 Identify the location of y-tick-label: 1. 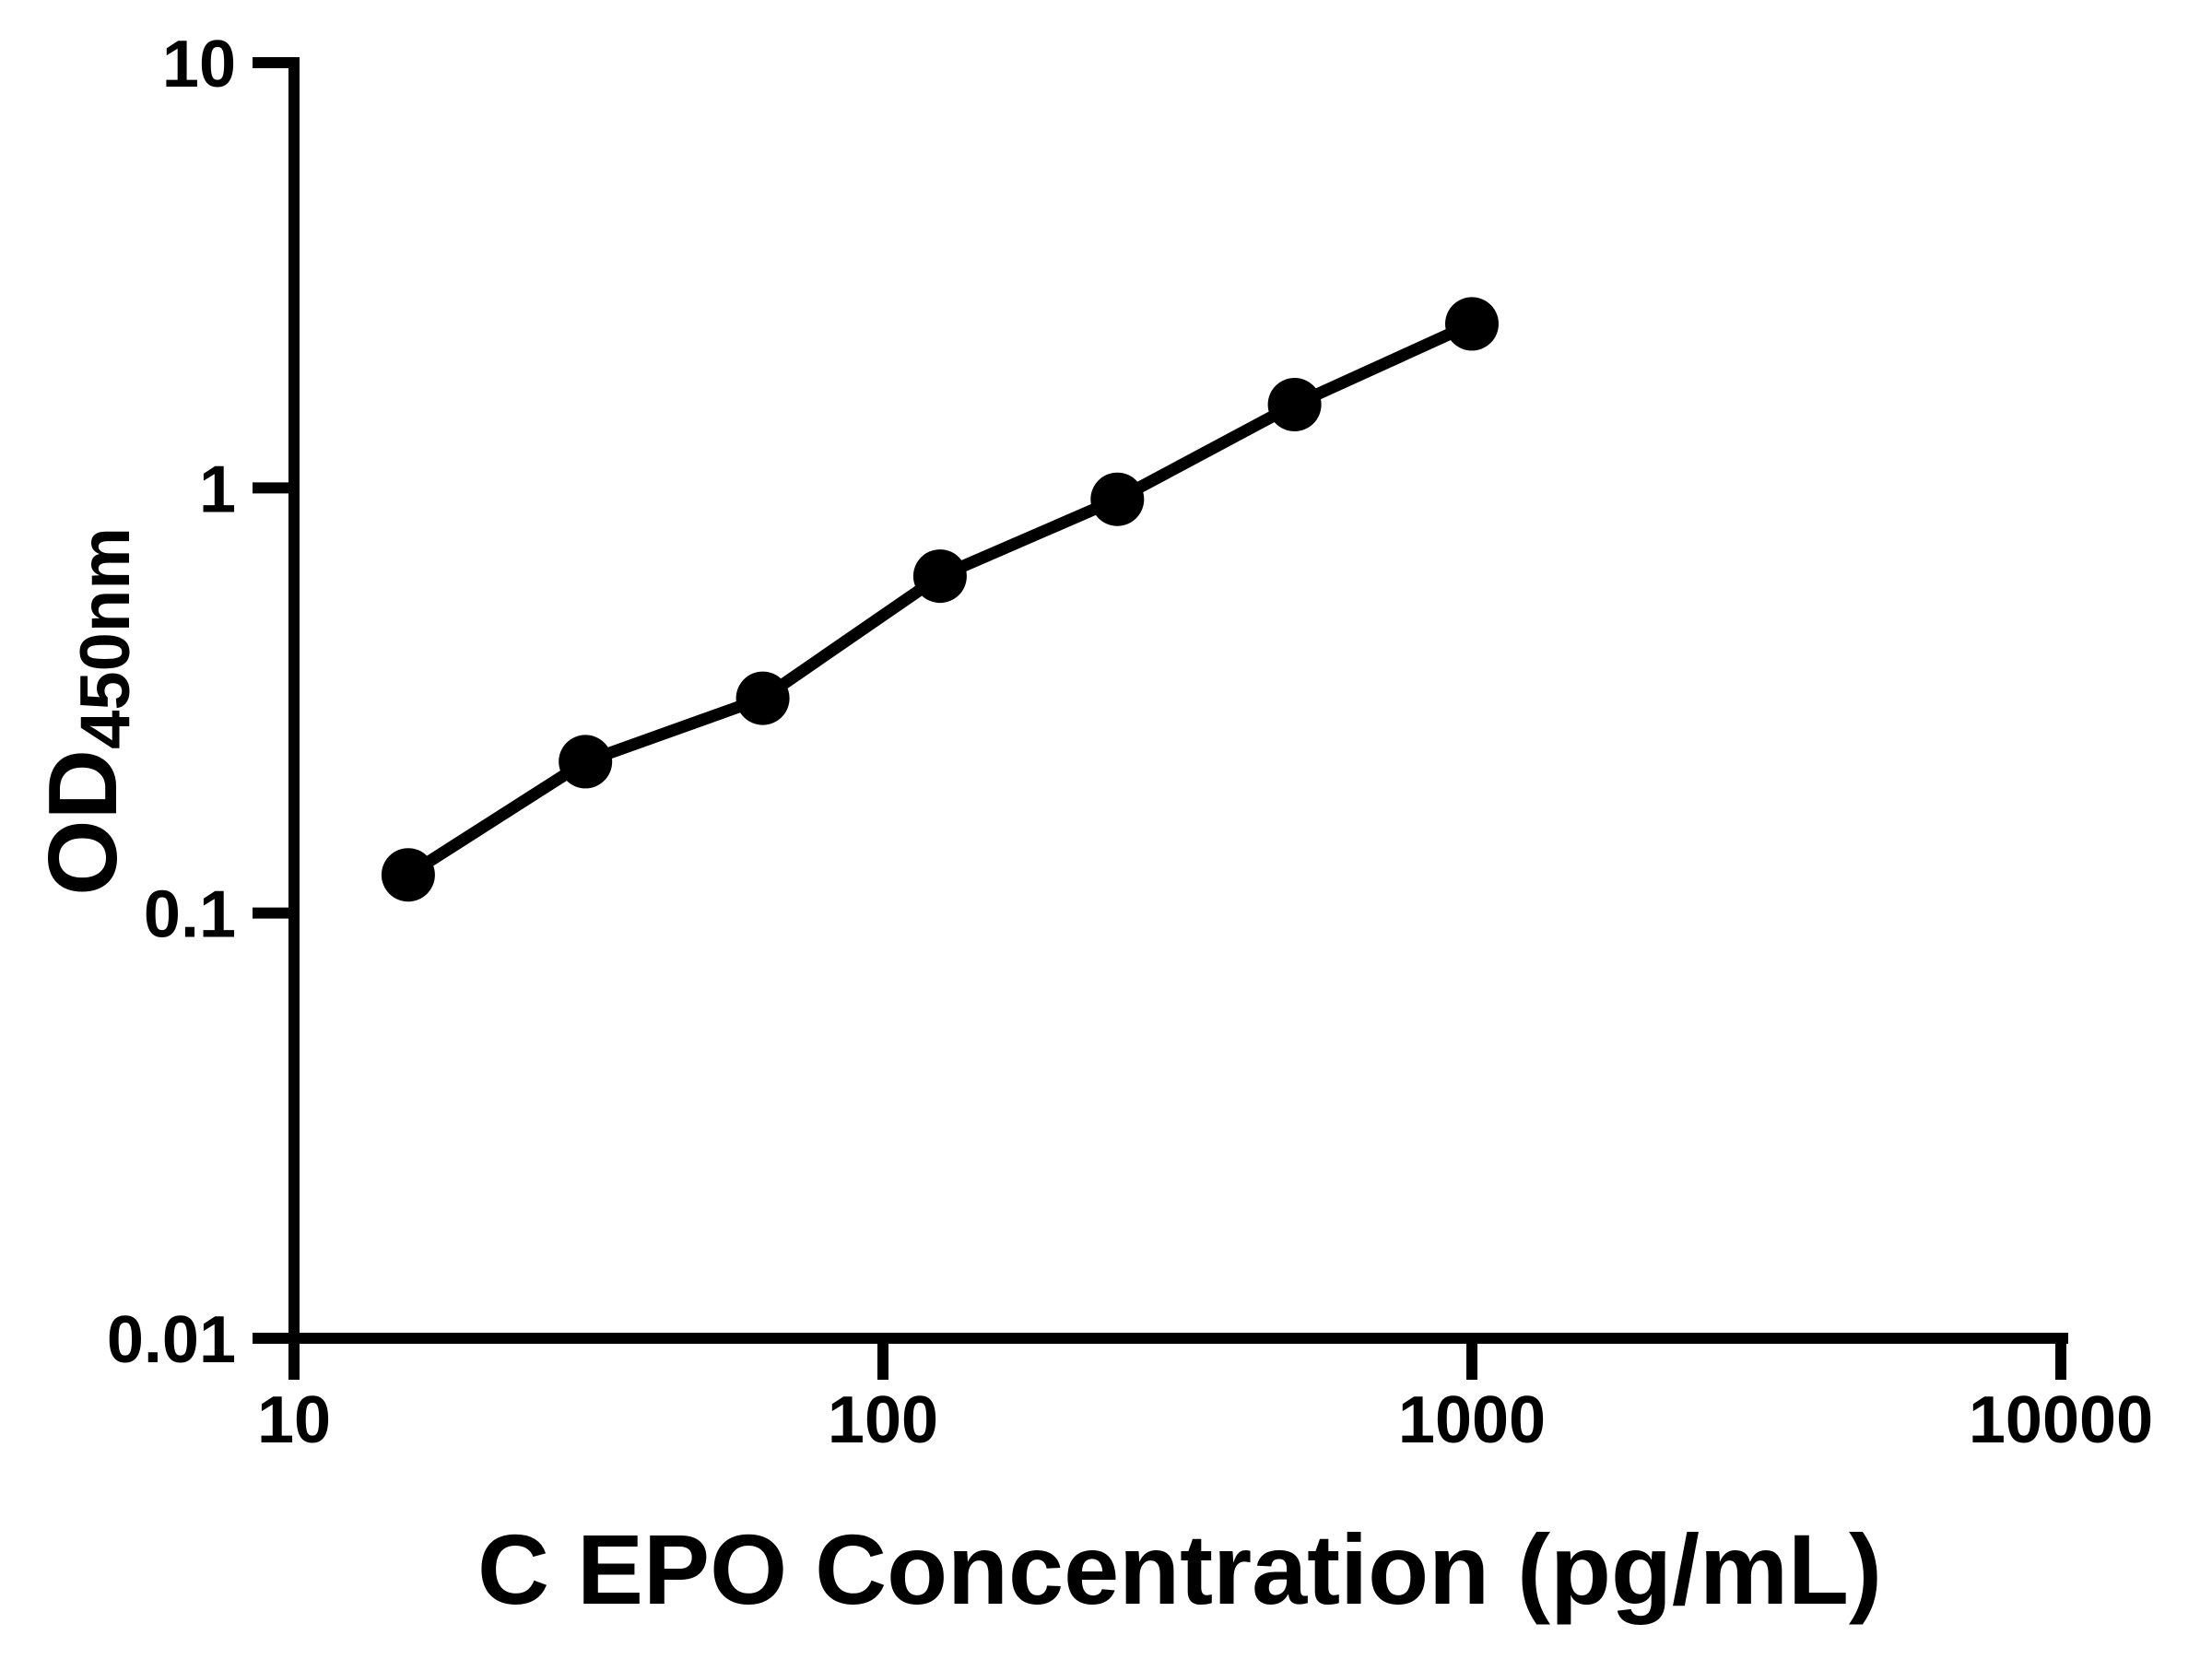
(217, 489).